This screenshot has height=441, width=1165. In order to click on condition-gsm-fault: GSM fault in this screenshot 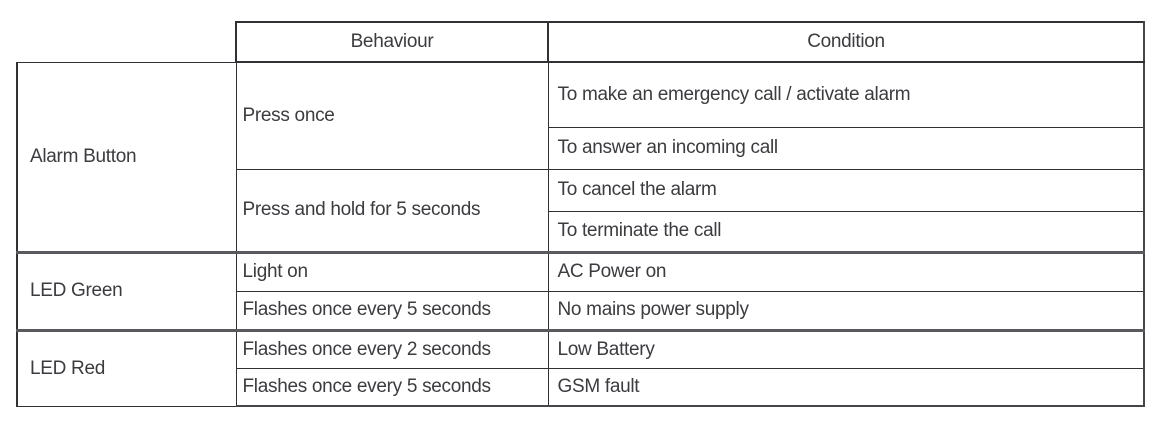, I will do `click(846, 387)`.